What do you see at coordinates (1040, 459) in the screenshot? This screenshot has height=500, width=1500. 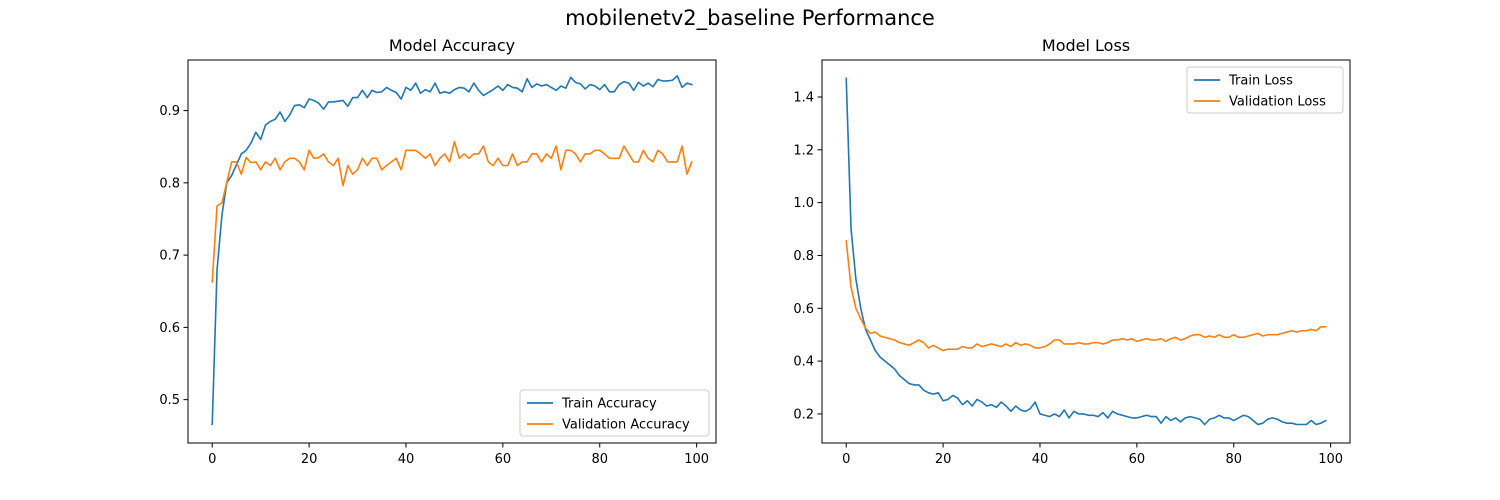 I see `loss-plot-xtick-label: 40` at bounding box center [1040, 459].